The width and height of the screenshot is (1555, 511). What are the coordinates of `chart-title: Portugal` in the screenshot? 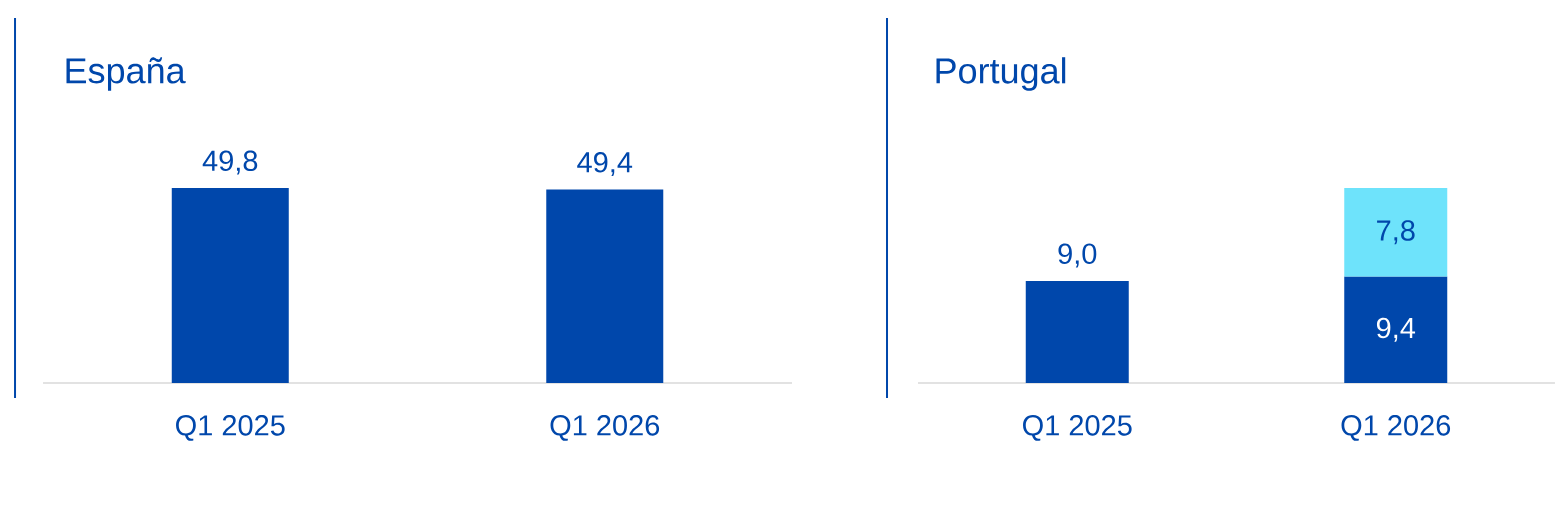 It's located at (1001, 74).